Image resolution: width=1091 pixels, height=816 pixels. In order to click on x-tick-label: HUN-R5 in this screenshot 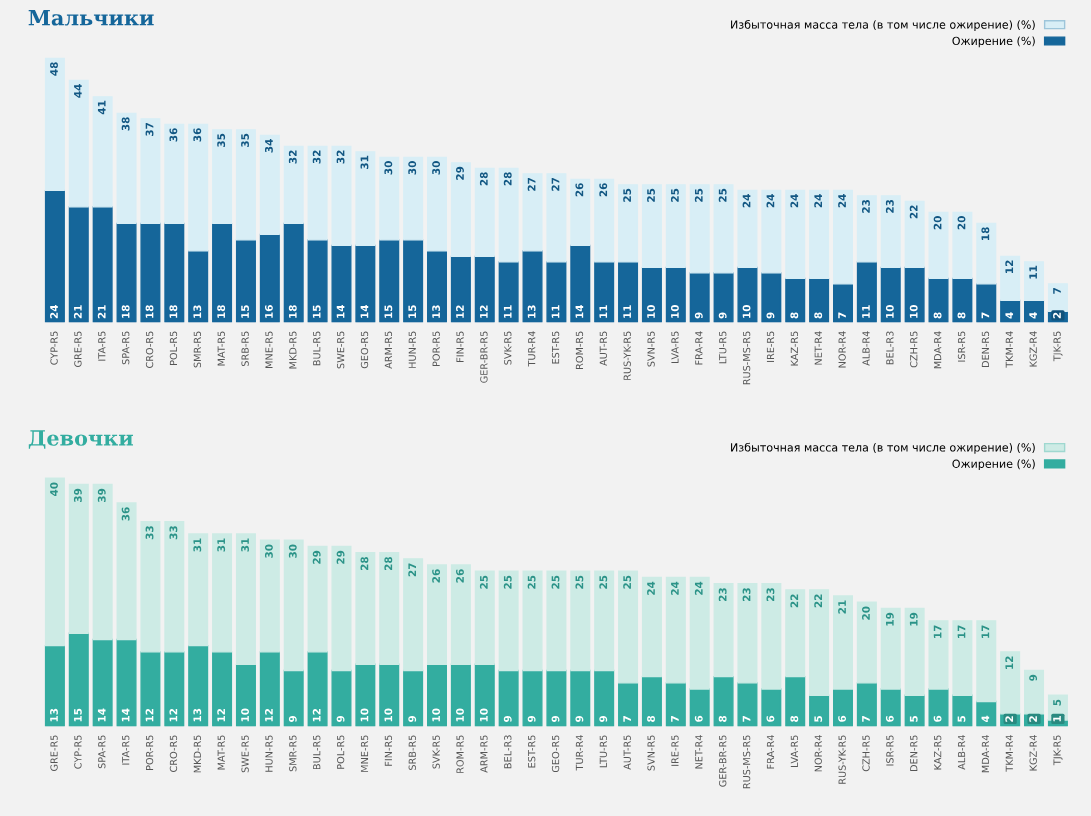, I will do `click(269, 753)`.